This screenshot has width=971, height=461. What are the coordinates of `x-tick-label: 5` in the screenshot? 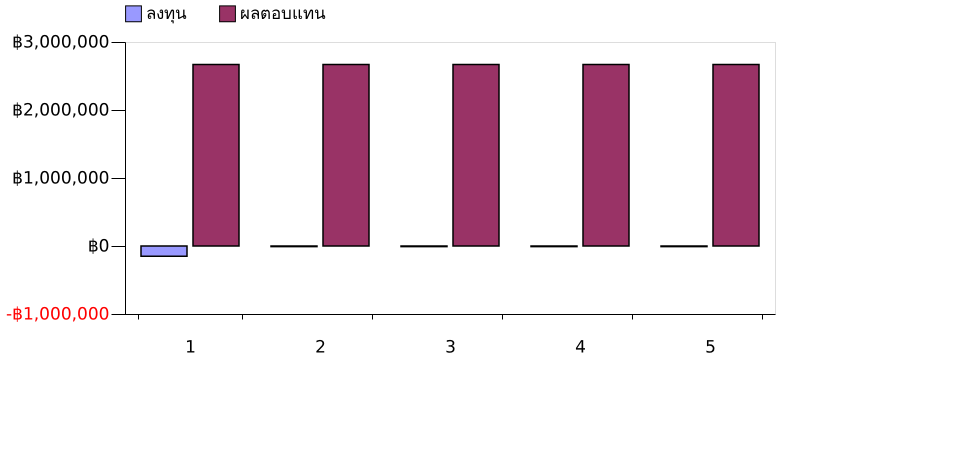 It's located at (710, 348).